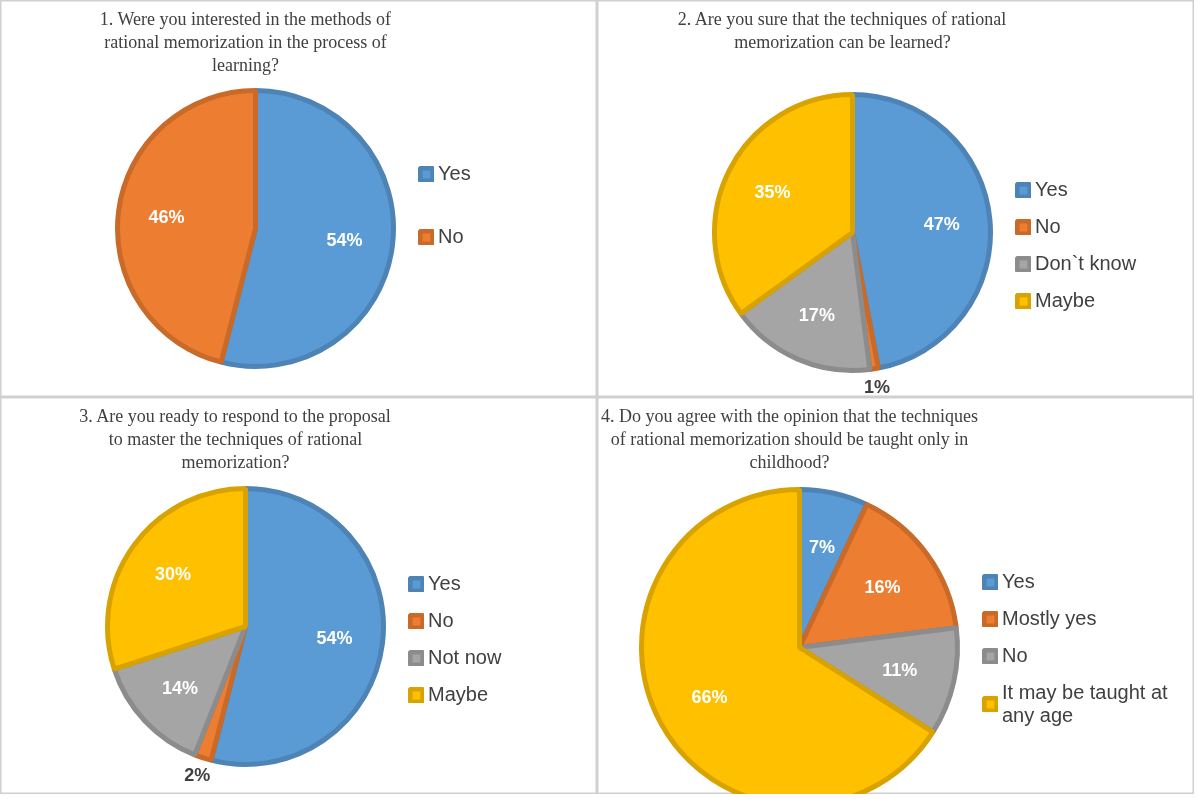  I want to click on legend-label: Mostly yes, so click(1049, 618).